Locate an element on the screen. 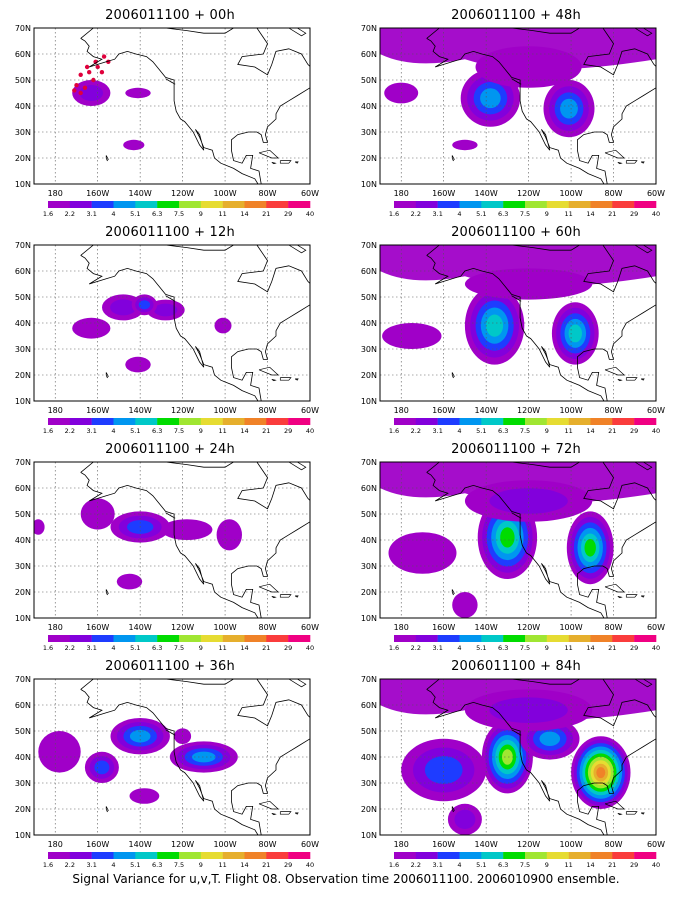 The width and height of the screenshot is (692, 900). panel-title: 2006011100 + 84h is located at coordinates (516, 666).